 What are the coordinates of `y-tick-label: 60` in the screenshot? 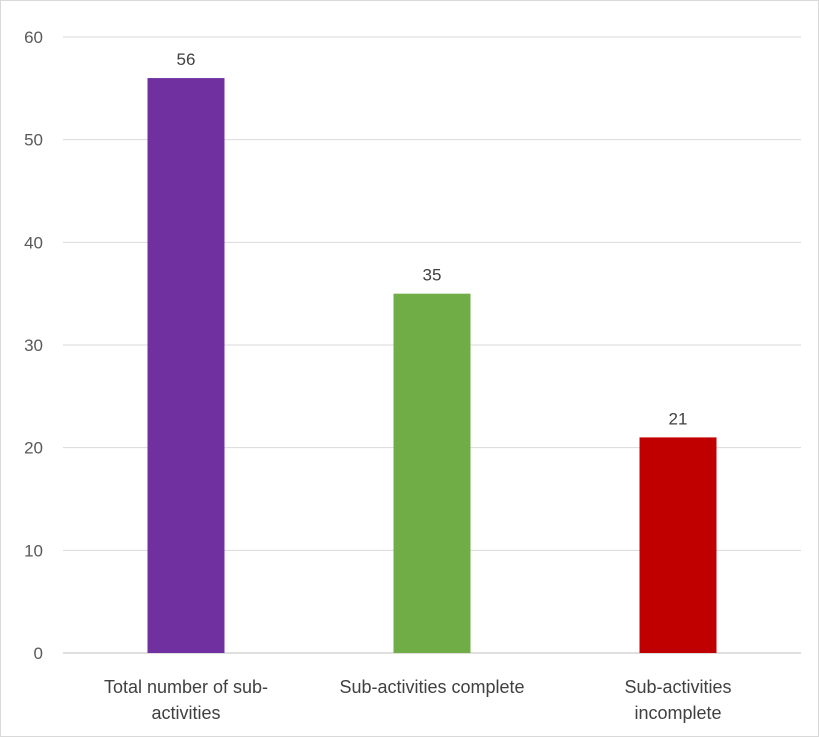 It's located at (33, 37).